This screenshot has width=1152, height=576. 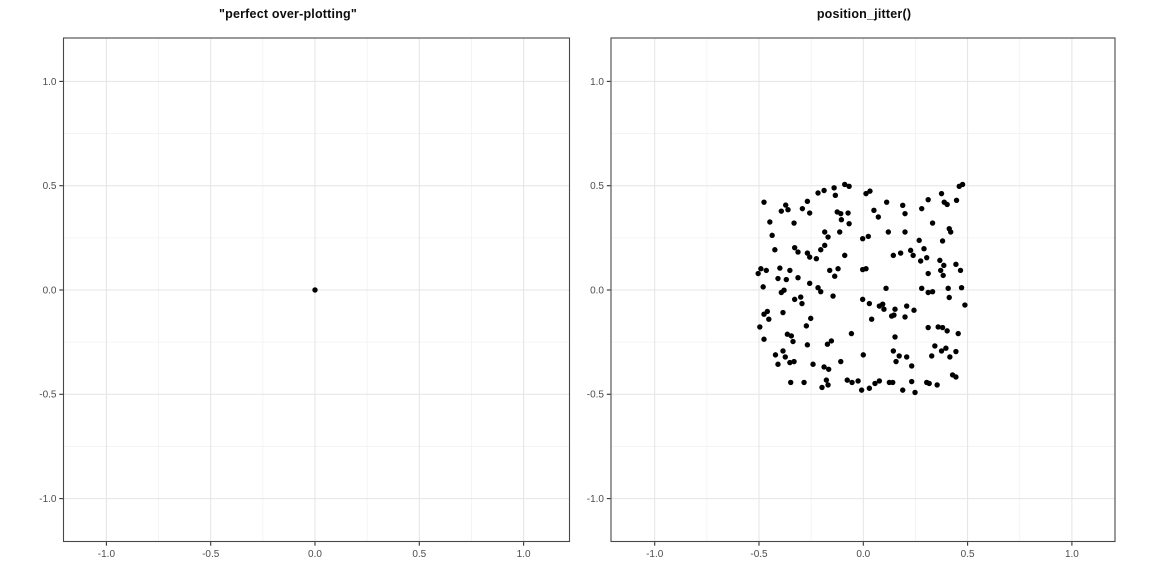 I want to click on y-tick-label: 0.5, so click(x=597, y=186).